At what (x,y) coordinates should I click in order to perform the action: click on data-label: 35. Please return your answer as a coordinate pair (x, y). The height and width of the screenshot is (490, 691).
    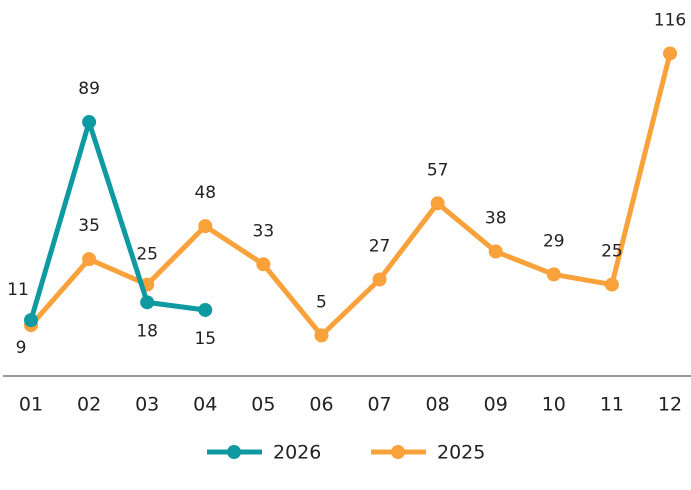
    Looking at the image, I should click on (89, 226).